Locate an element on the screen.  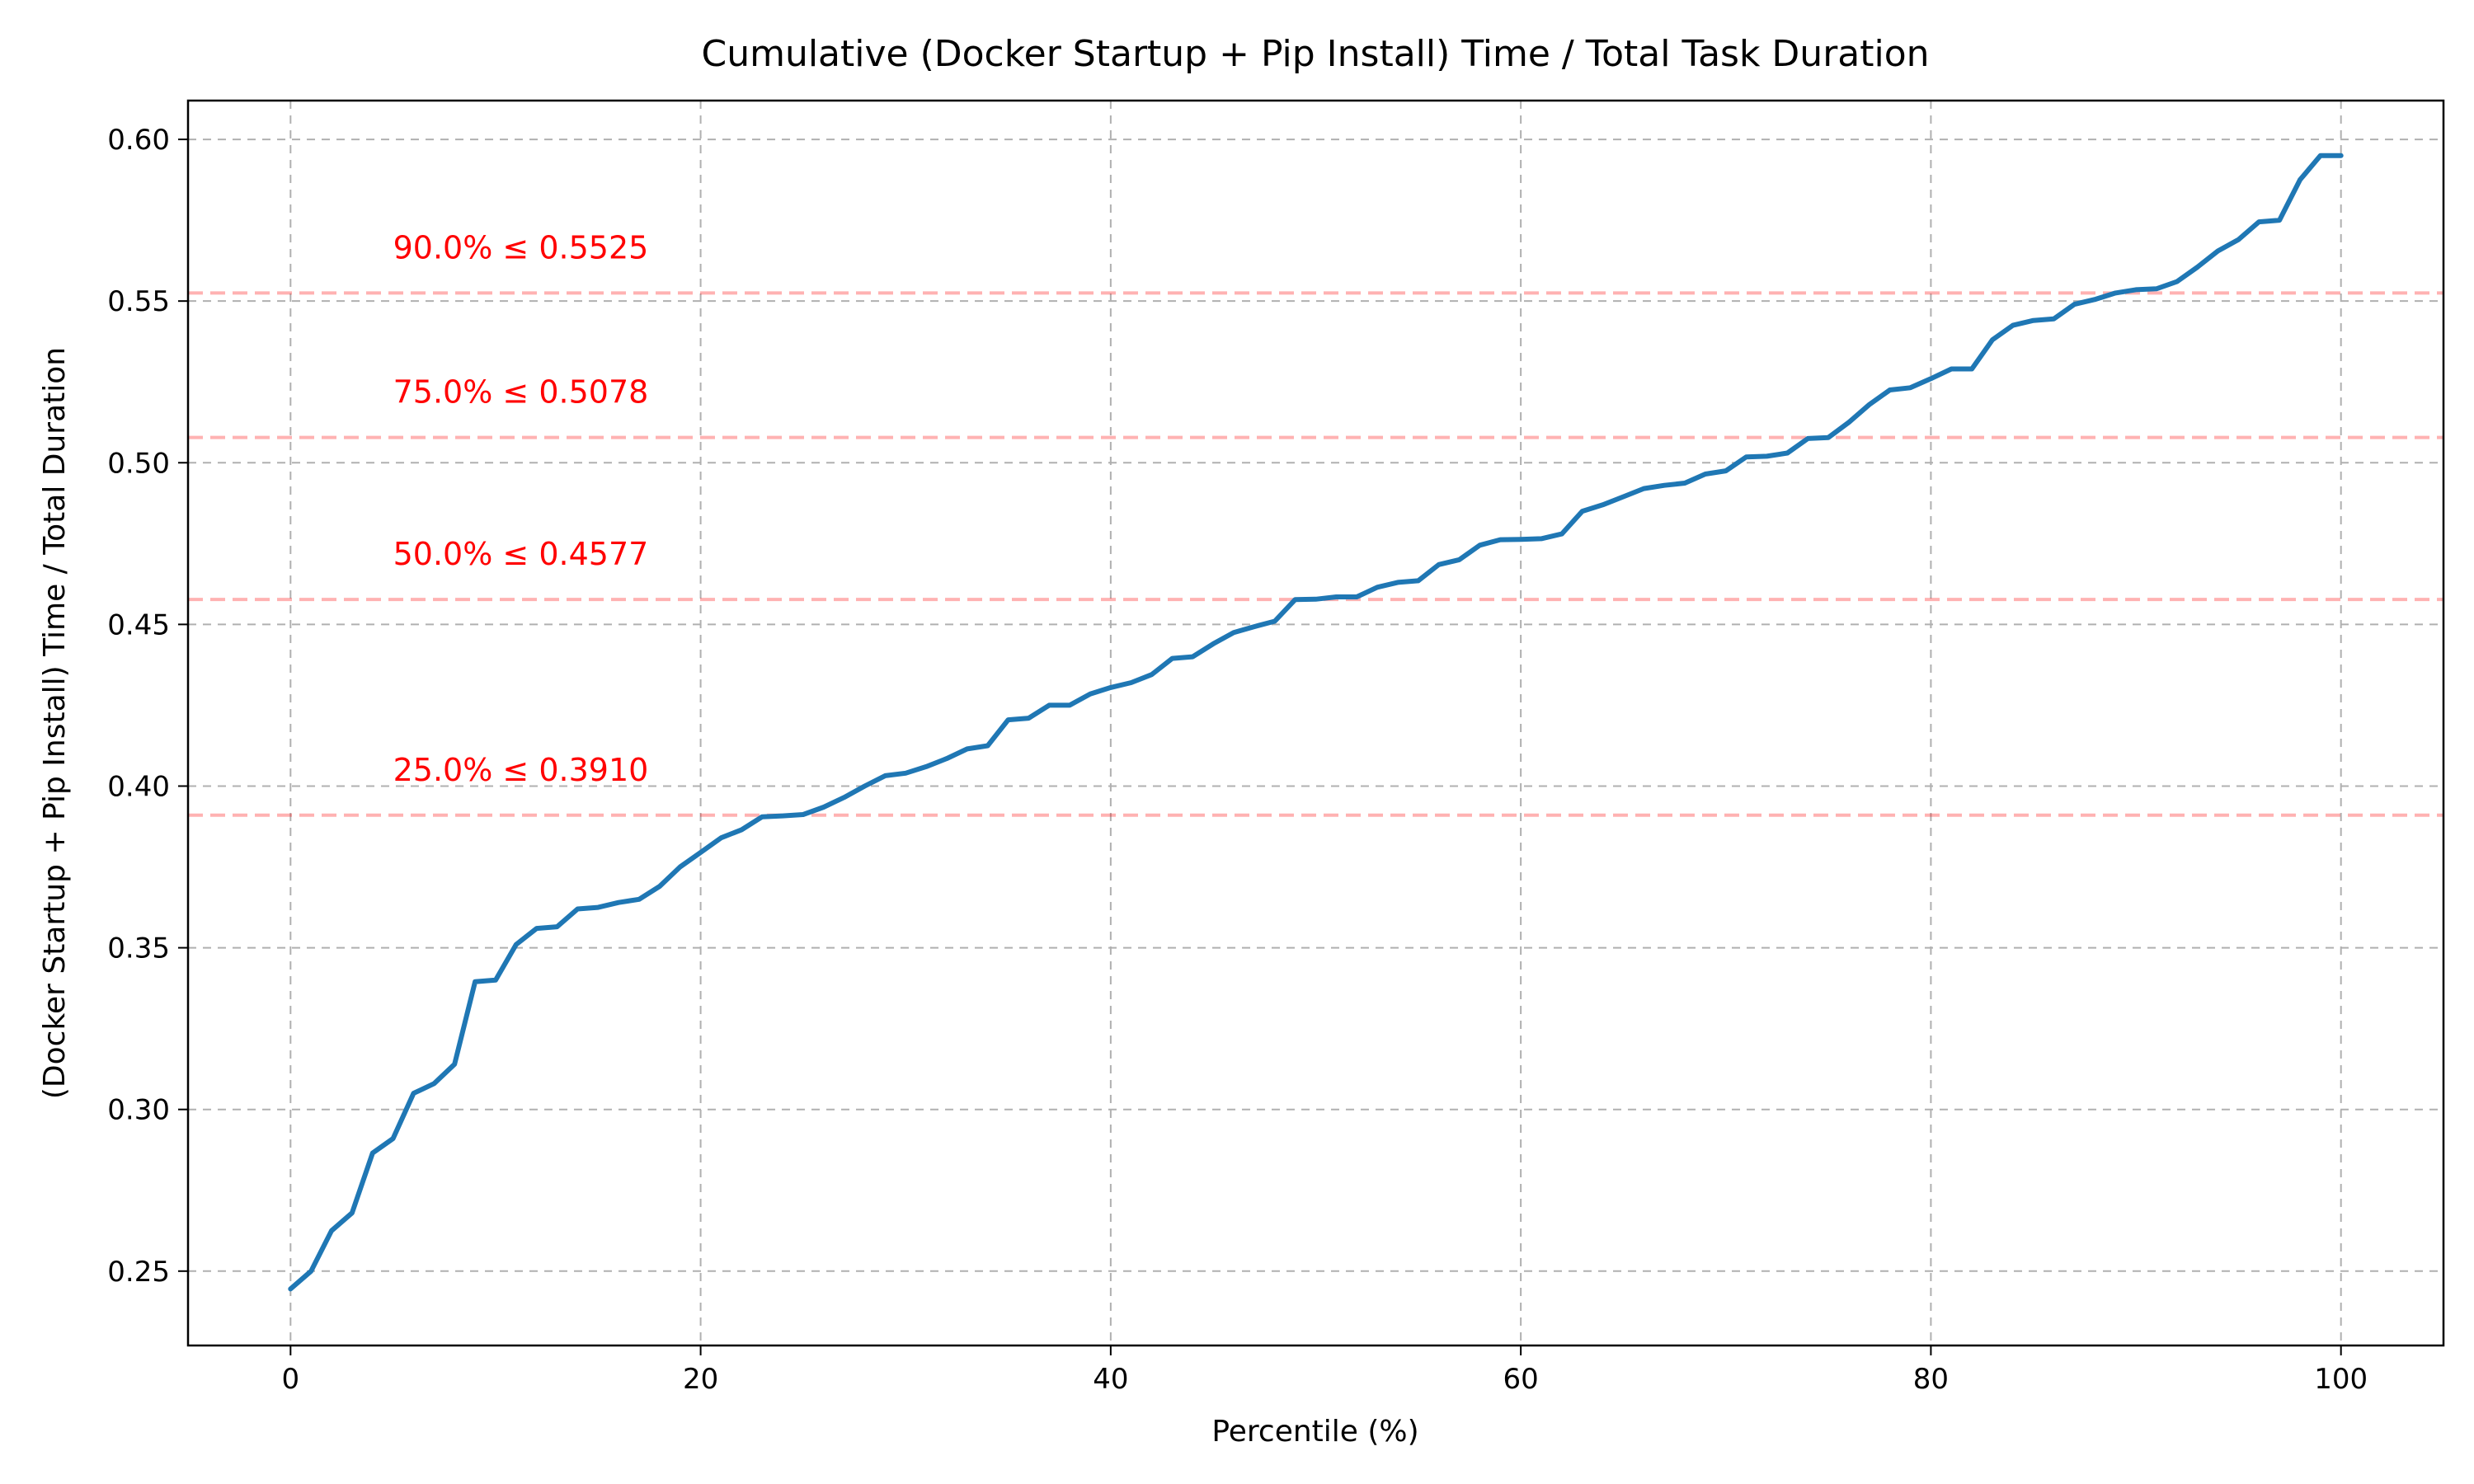
x-tick-label: 0 is located at coordinates (290, 1379).